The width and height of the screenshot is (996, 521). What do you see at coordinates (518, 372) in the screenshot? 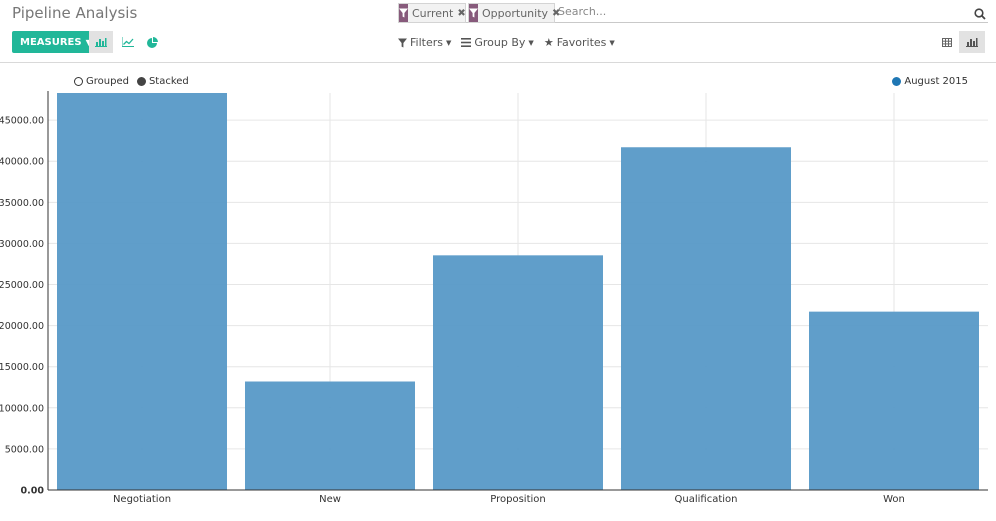
I see `bar-proposition` at bounding box center [518, 372].